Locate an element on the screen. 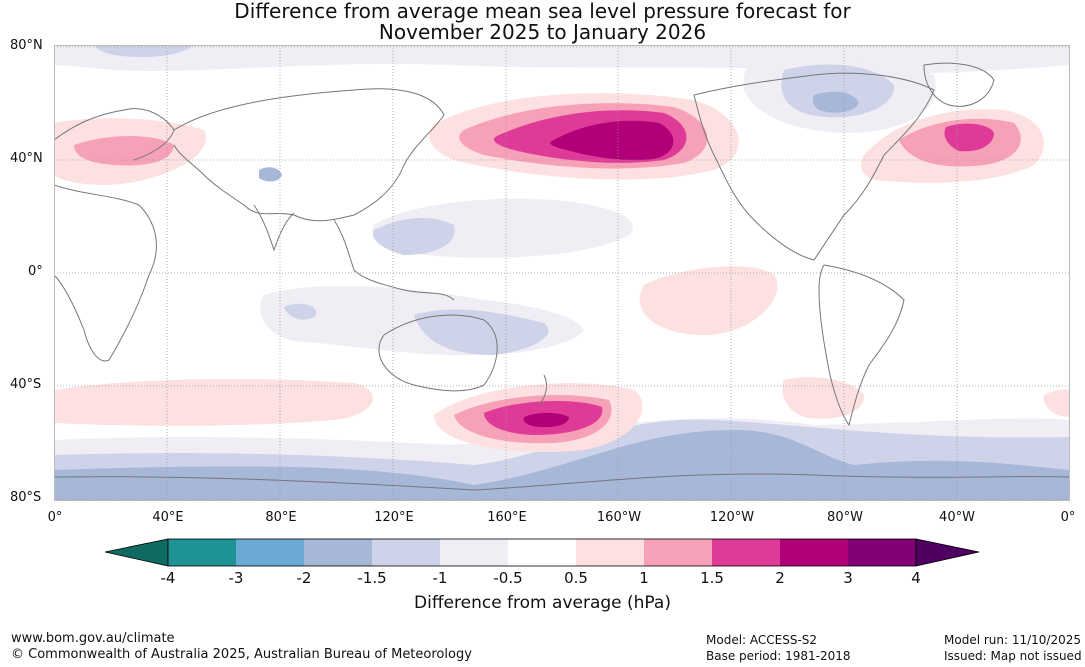 The image size is (1085, 667). arctic-negative-mod is located at coordinates (144, 51).